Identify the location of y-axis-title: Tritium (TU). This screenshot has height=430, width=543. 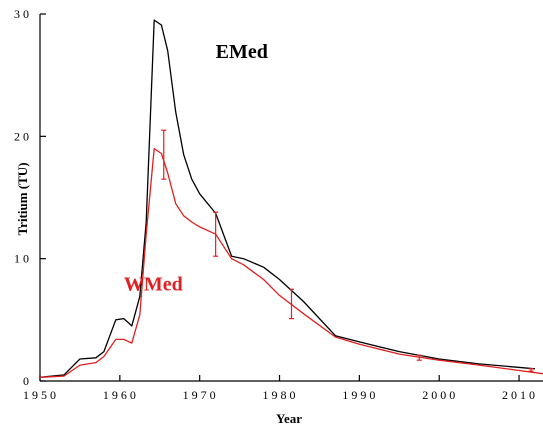
(22, 198).